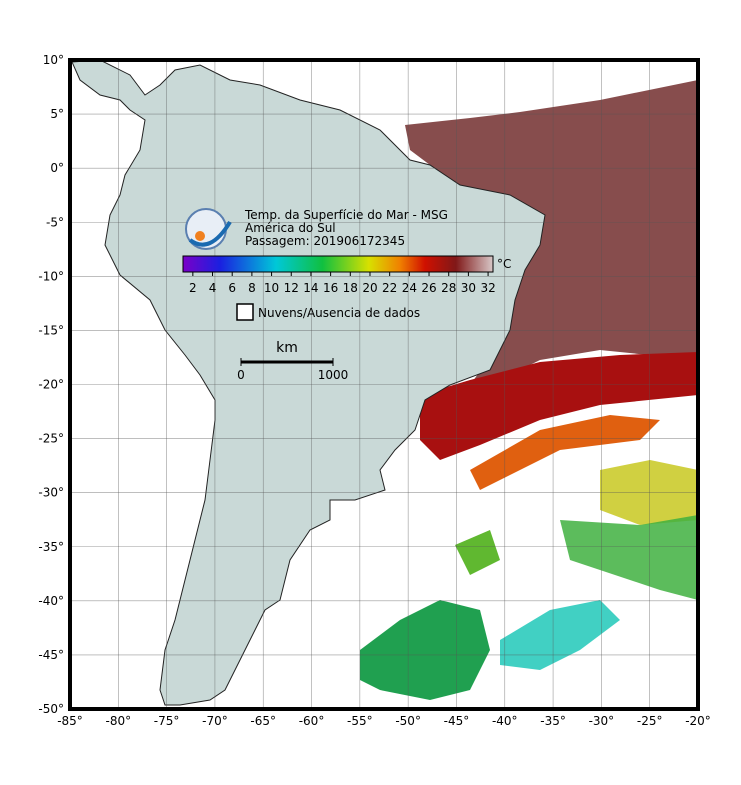 The width and height of the screenshot is (741, 785). I want to click on x-tick-label: -40°, so click(505, 721).